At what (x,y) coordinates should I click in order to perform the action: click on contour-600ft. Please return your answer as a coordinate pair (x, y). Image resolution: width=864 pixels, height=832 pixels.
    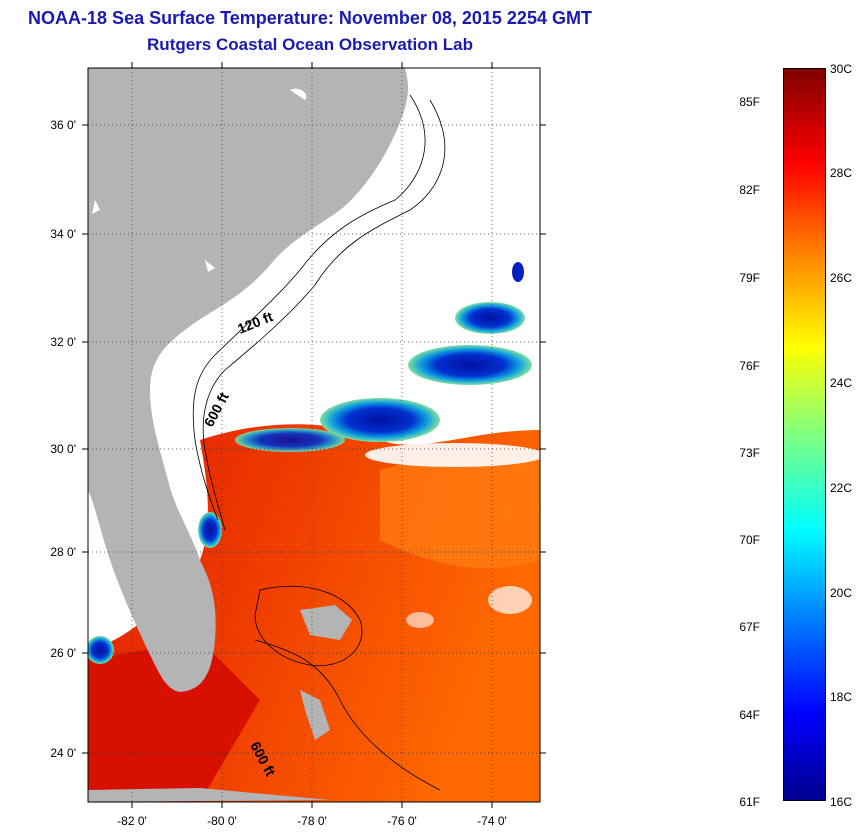
    Looking at the image, I should click on (324, 315).